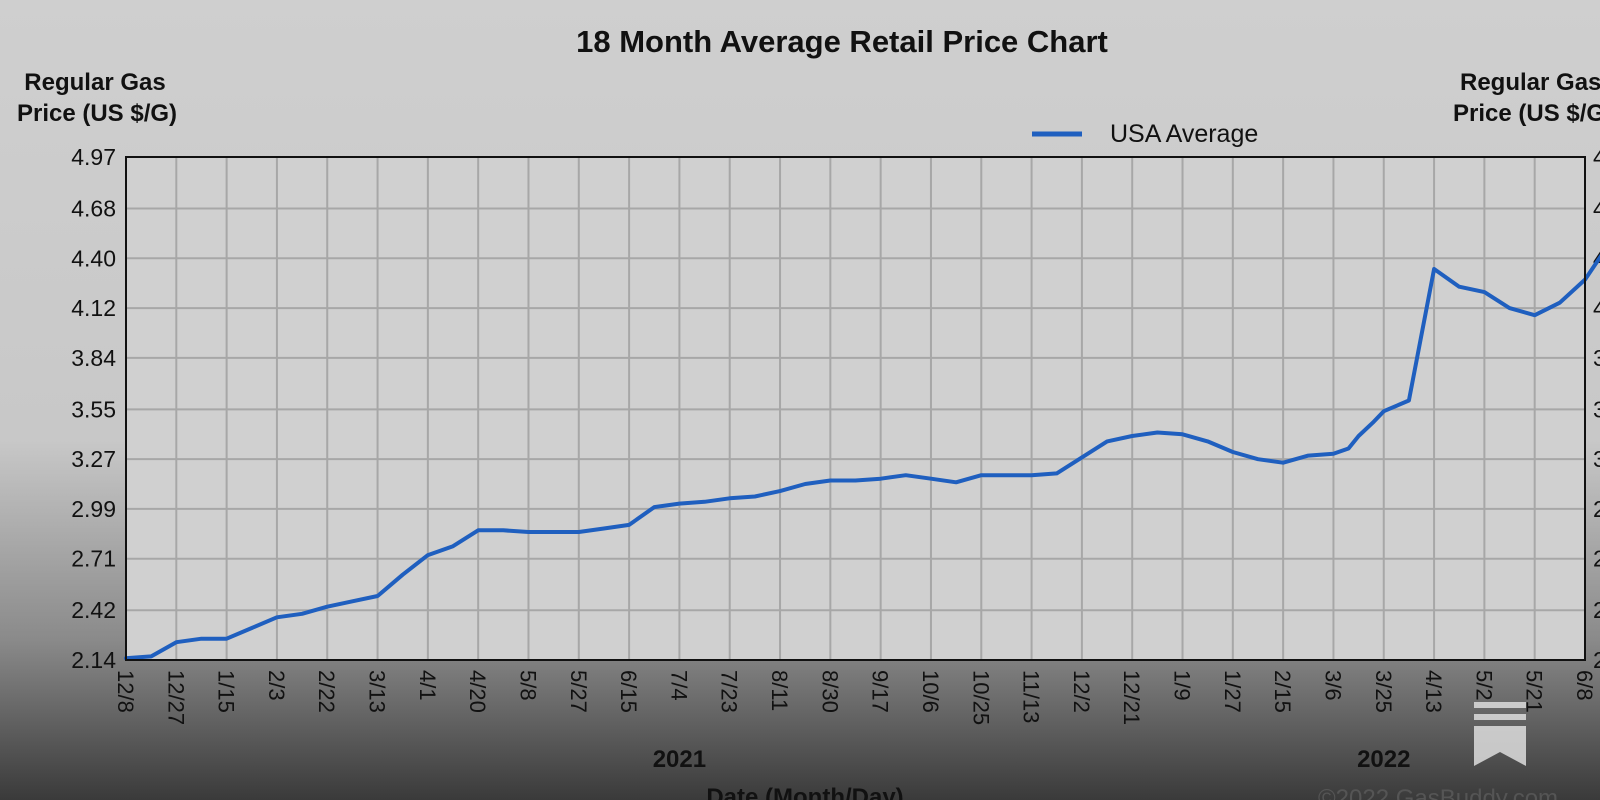 This screenshot has width=1600, height=800. Describe the element at coordinates (1184, 134) in the screenshot. I see `legend-label: USA Average` at that location.